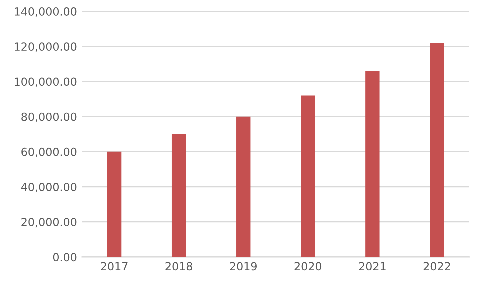 The height and width of the screenshot is (289, 484). I want to click on x-tick-label: 2021, so click(372, 266).